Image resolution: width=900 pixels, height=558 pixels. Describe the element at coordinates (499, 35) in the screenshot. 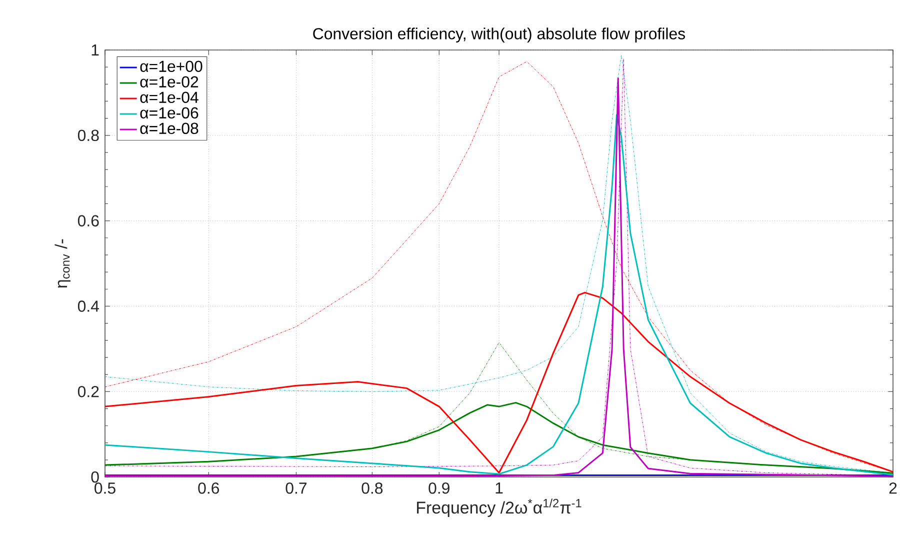

I see `chart-title: Conversion efficiency, with(out) absolute flow profiles` at that location.